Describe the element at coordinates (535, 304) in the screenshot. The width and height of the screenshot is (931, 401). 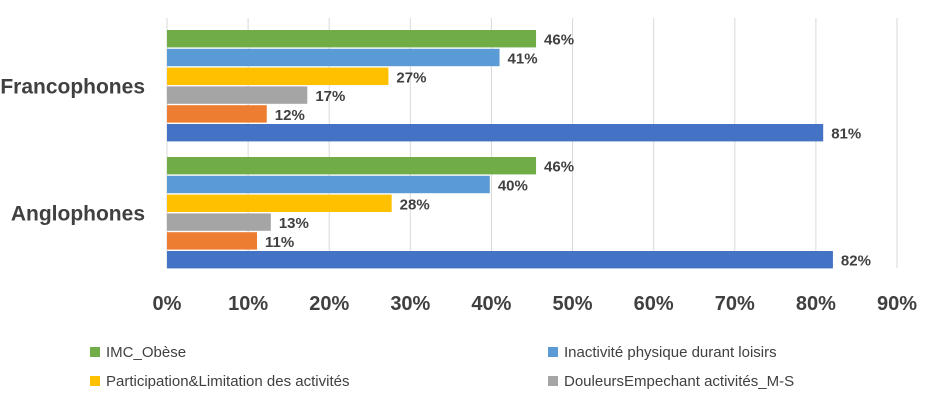
I see `x-axis-ticks: 0% 10% 20% 30% 40% 50% 60% 70% 80% 90%` at that location.